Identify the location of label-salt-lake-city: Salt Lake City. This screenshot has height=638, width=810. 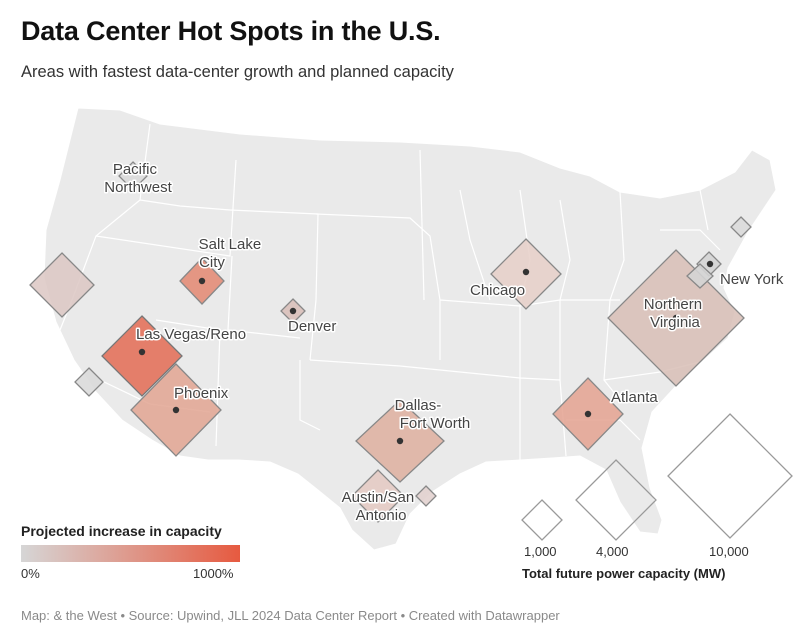
(232, 253).